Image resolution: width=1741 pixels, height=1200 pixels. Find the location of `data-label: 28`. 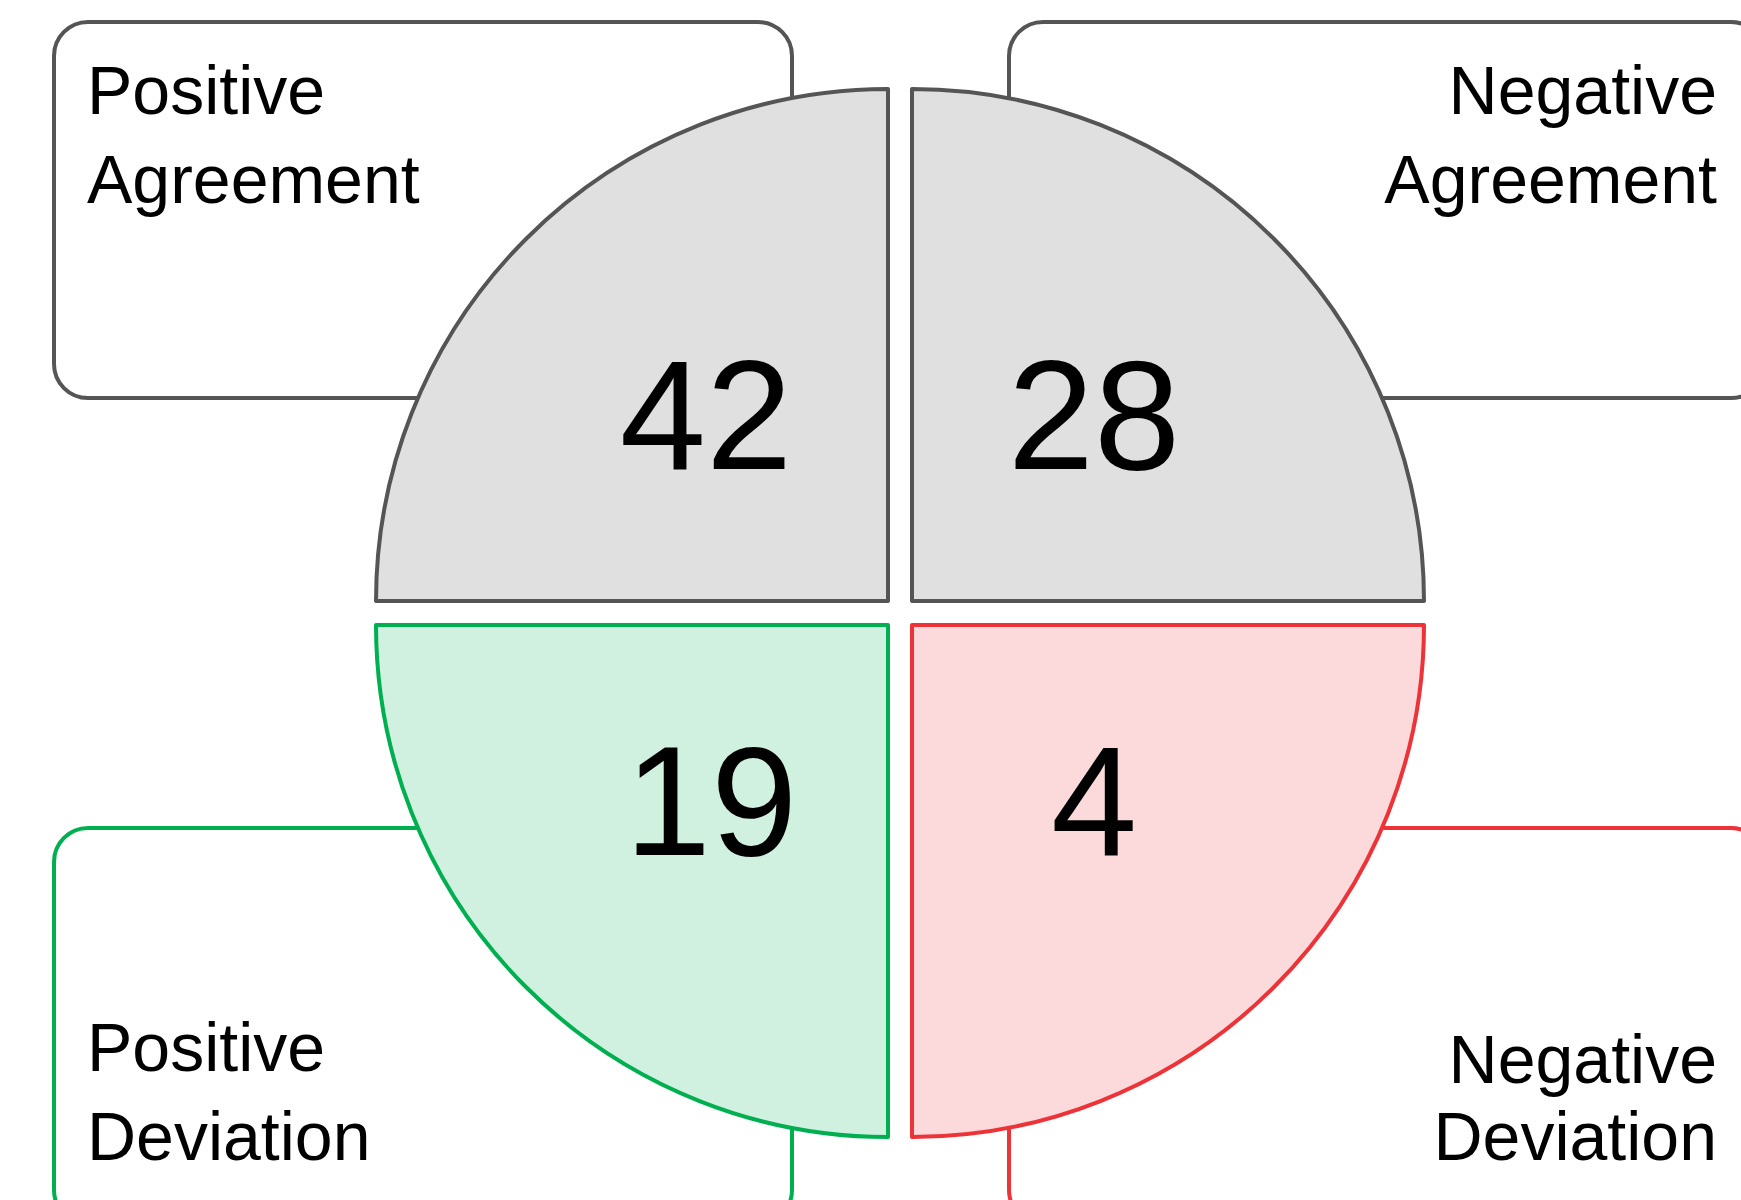

data-label: 28 is located at coordinates (1094, 415).